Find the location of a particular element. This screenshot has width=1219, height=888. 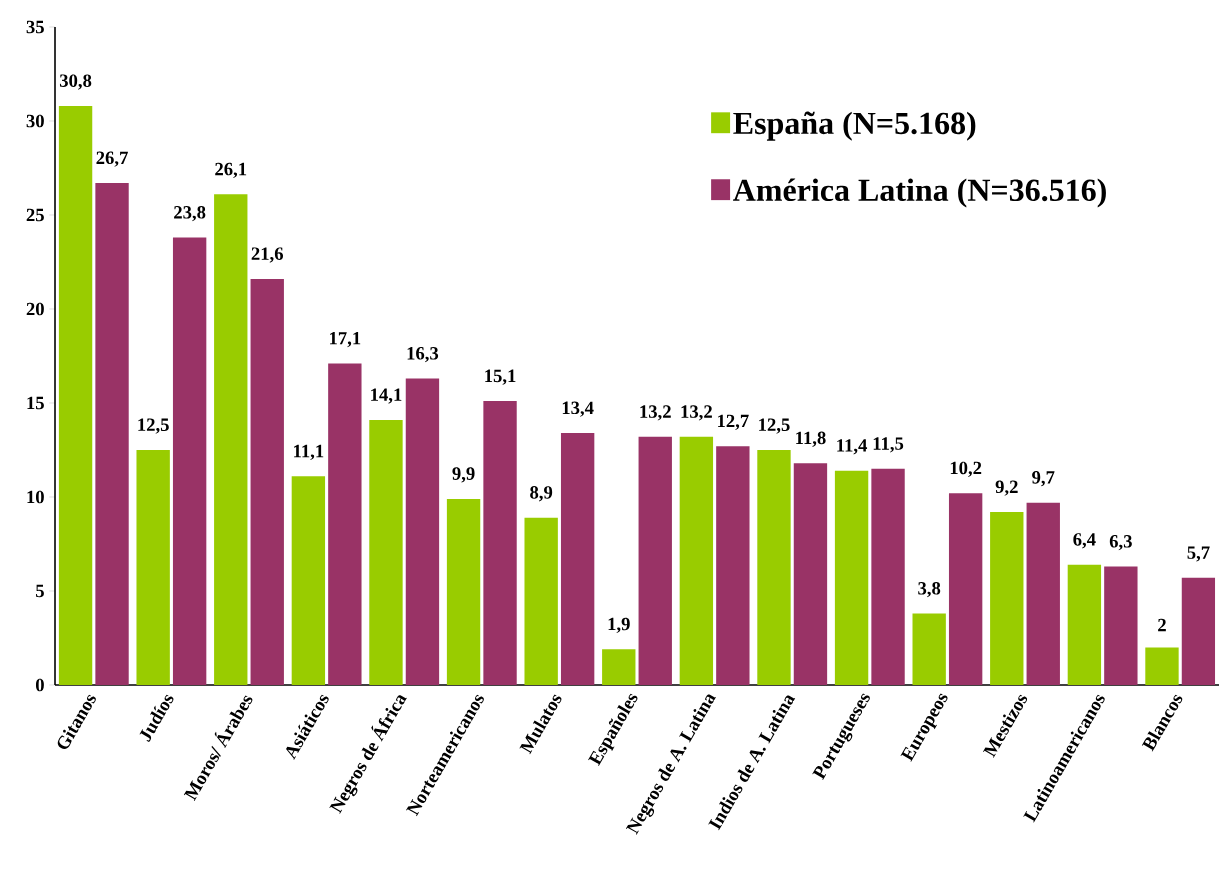

y-tick-label: 0 is located at coordinates (39, 685).